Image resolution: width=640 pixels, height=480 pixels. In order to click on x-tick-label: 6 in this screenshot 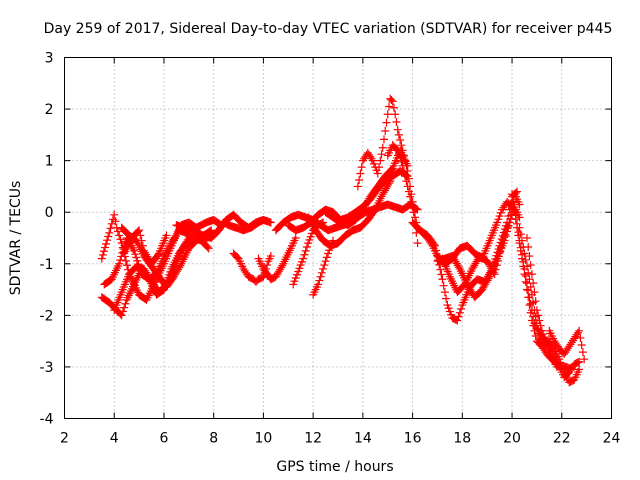, I will do `click(163, 439)`.